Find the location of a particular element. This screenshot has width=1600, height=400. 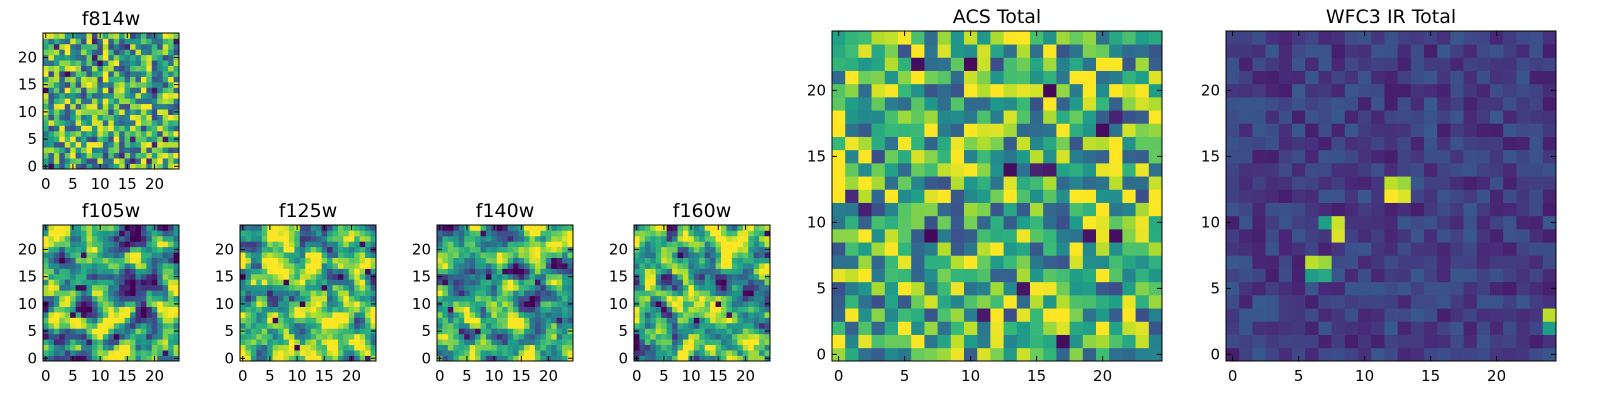

axes-frame is located at coordinates (111, 101).